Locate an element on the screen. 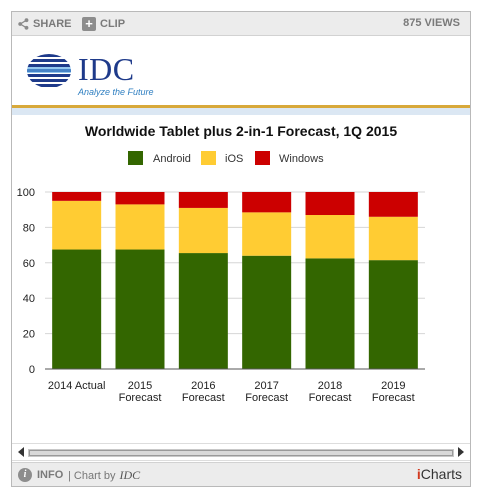  x-tick-label: 2017 is located at coordinates (266, 386).